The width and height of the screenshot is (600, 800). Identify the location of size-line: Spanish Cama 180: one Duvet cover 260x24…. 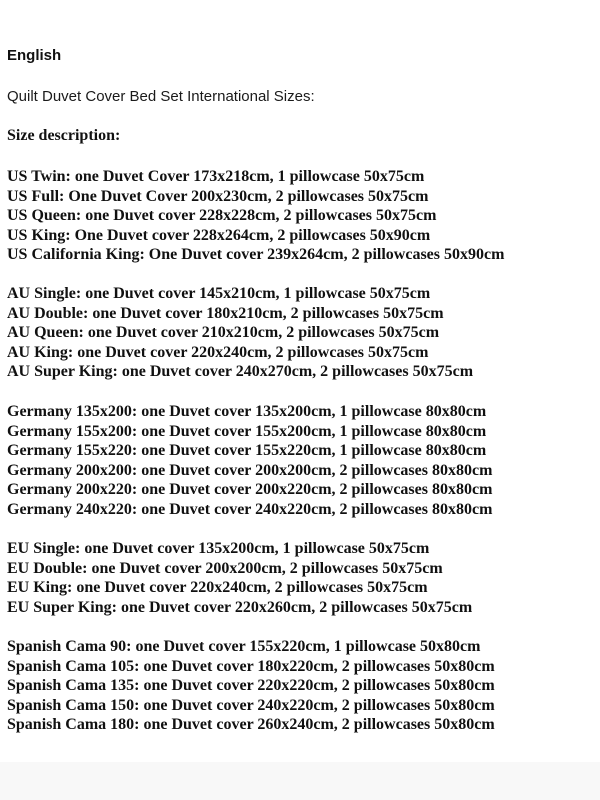
(251, 725).